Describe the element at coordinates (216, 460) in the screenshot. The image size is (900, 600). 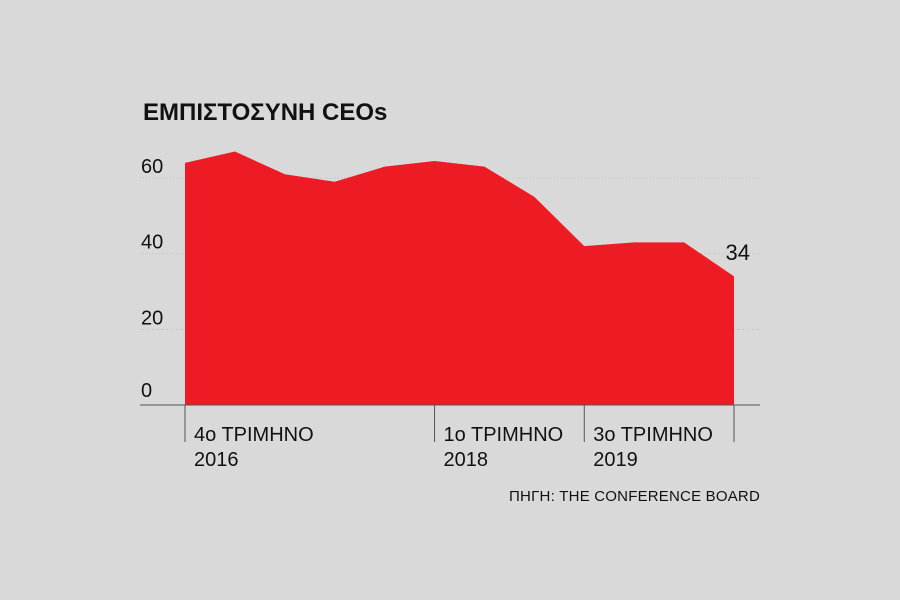
I see `x-tick-label-year: 2016` at that location.